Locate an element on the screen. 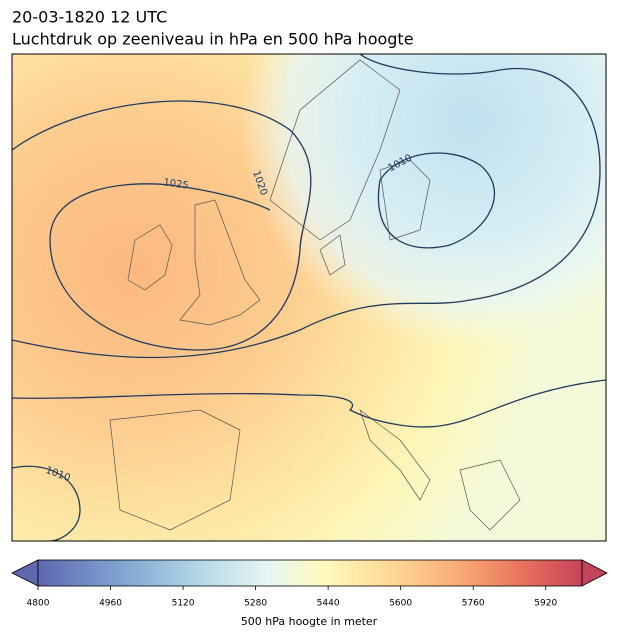 This screenshot has width=618, height=643. colorbar-tick-label: 4800 is located at coordinates (38, 604).